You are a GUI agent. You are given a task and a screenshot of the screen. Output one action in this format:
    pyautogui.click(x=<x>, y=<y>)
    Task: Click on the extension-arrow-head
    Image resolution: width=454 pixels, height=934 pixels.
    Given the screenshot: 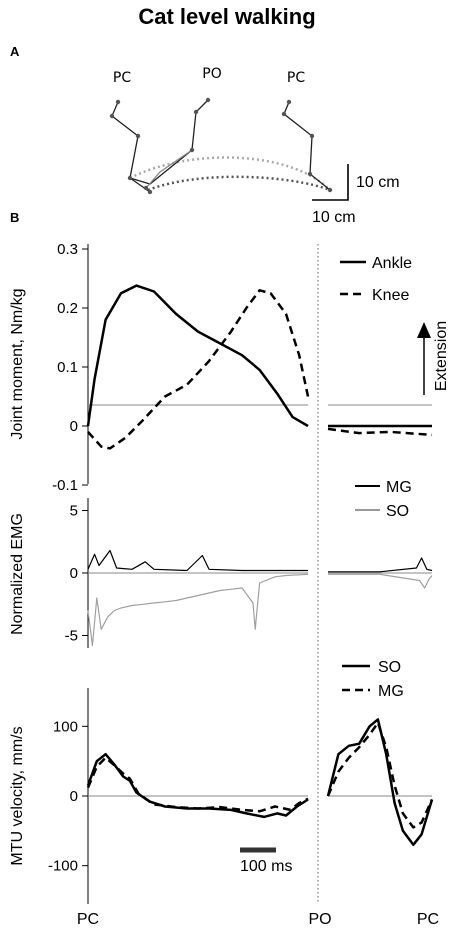 What is the action you would take?
    pyautogui.click(x=424, y=330)
    